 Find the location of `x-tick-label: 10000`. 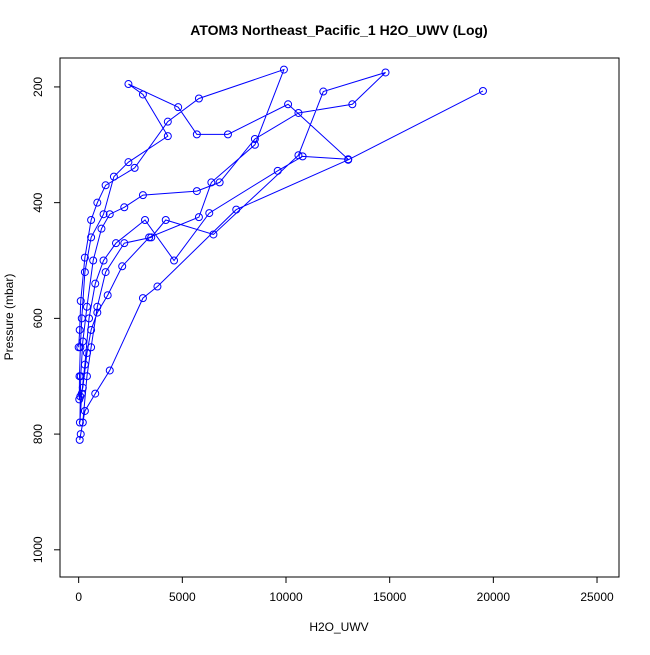

x-tick-label: 10000 is located at coordinates (286, 597).